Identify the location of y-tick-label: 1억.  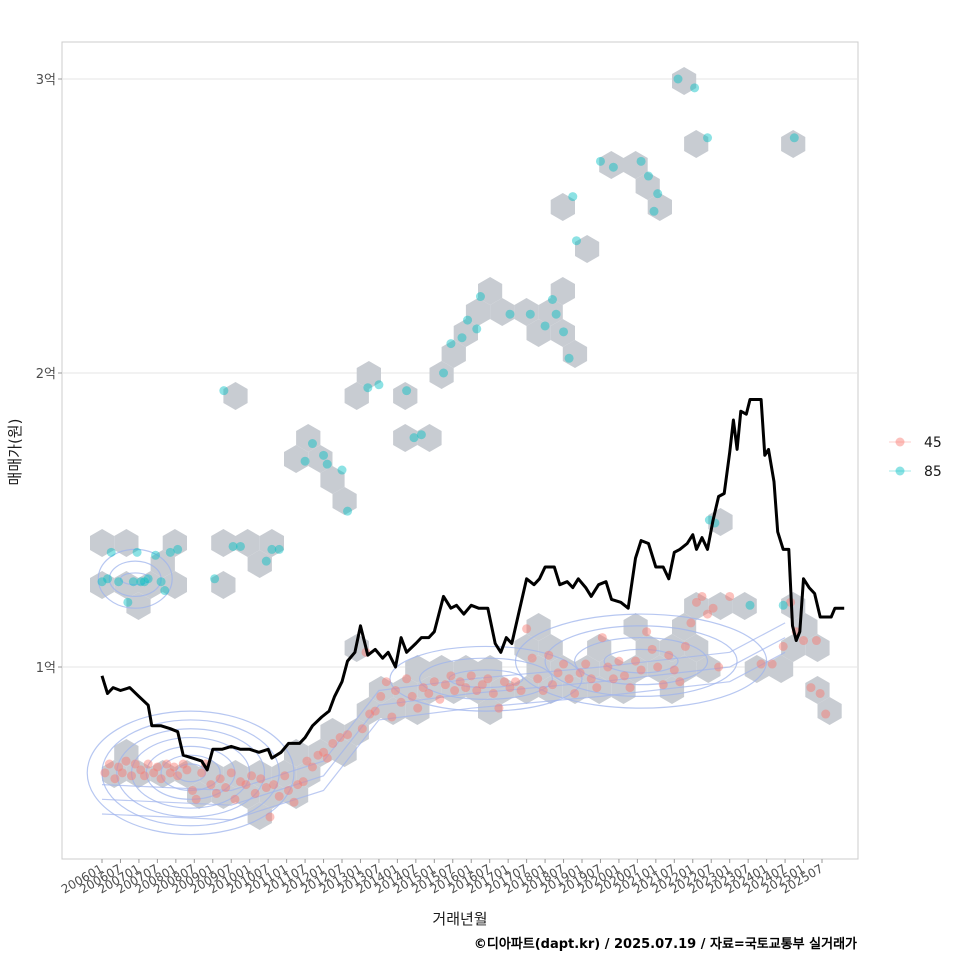
(46, 668).